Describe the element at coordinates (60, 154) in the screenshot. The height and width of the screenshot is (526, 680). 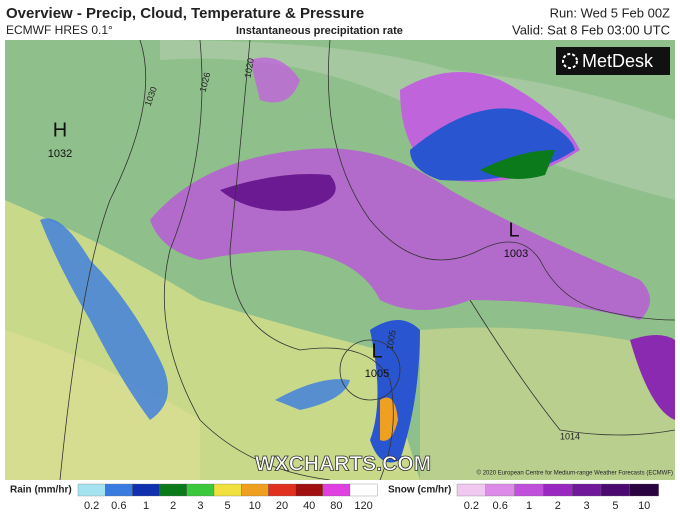
I see `pressure-value: 1032` at that location.